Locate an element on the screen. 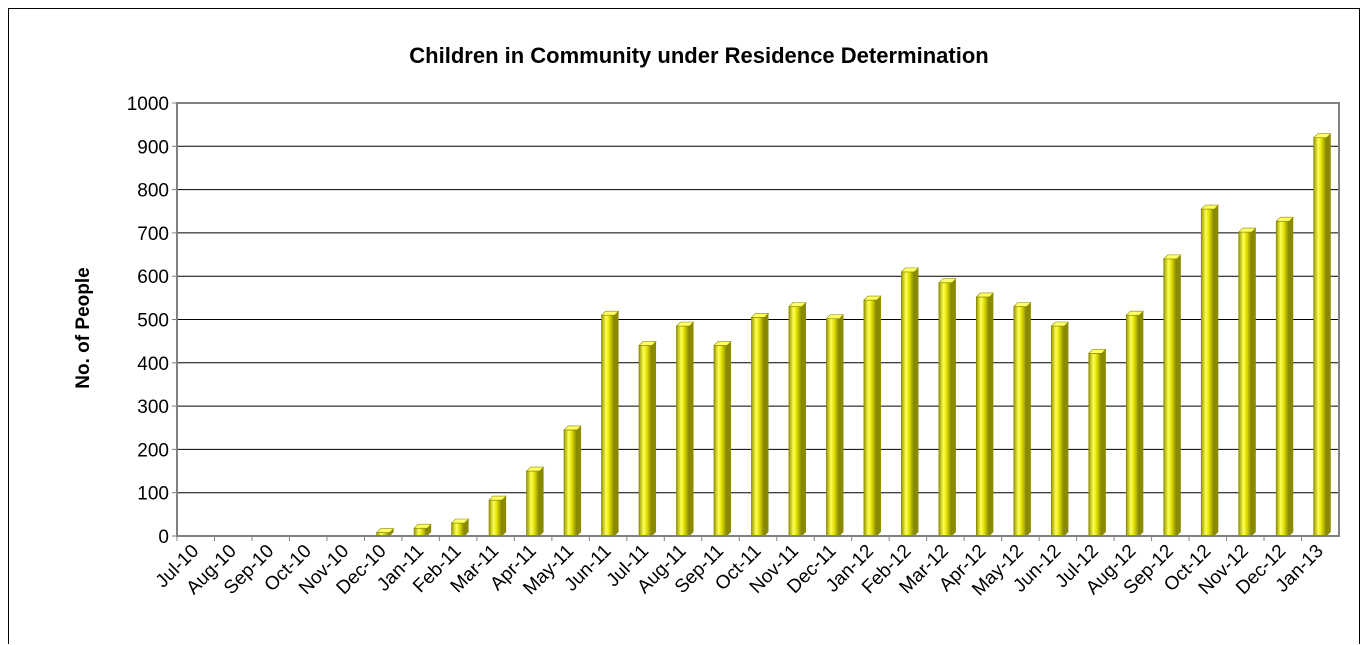  y-tick-label: 600 is located at coordinates (153, 277).